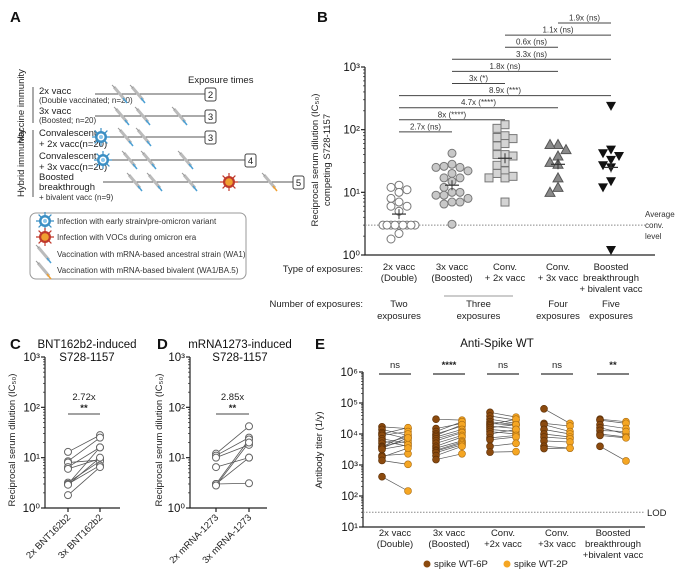 Image resolution: width=697 pixels, height=575 pixels. Describe the element at coordinates (67, 120) in the screenshot. I see `row-sublabel: (Boosted; n=20)` at that location.